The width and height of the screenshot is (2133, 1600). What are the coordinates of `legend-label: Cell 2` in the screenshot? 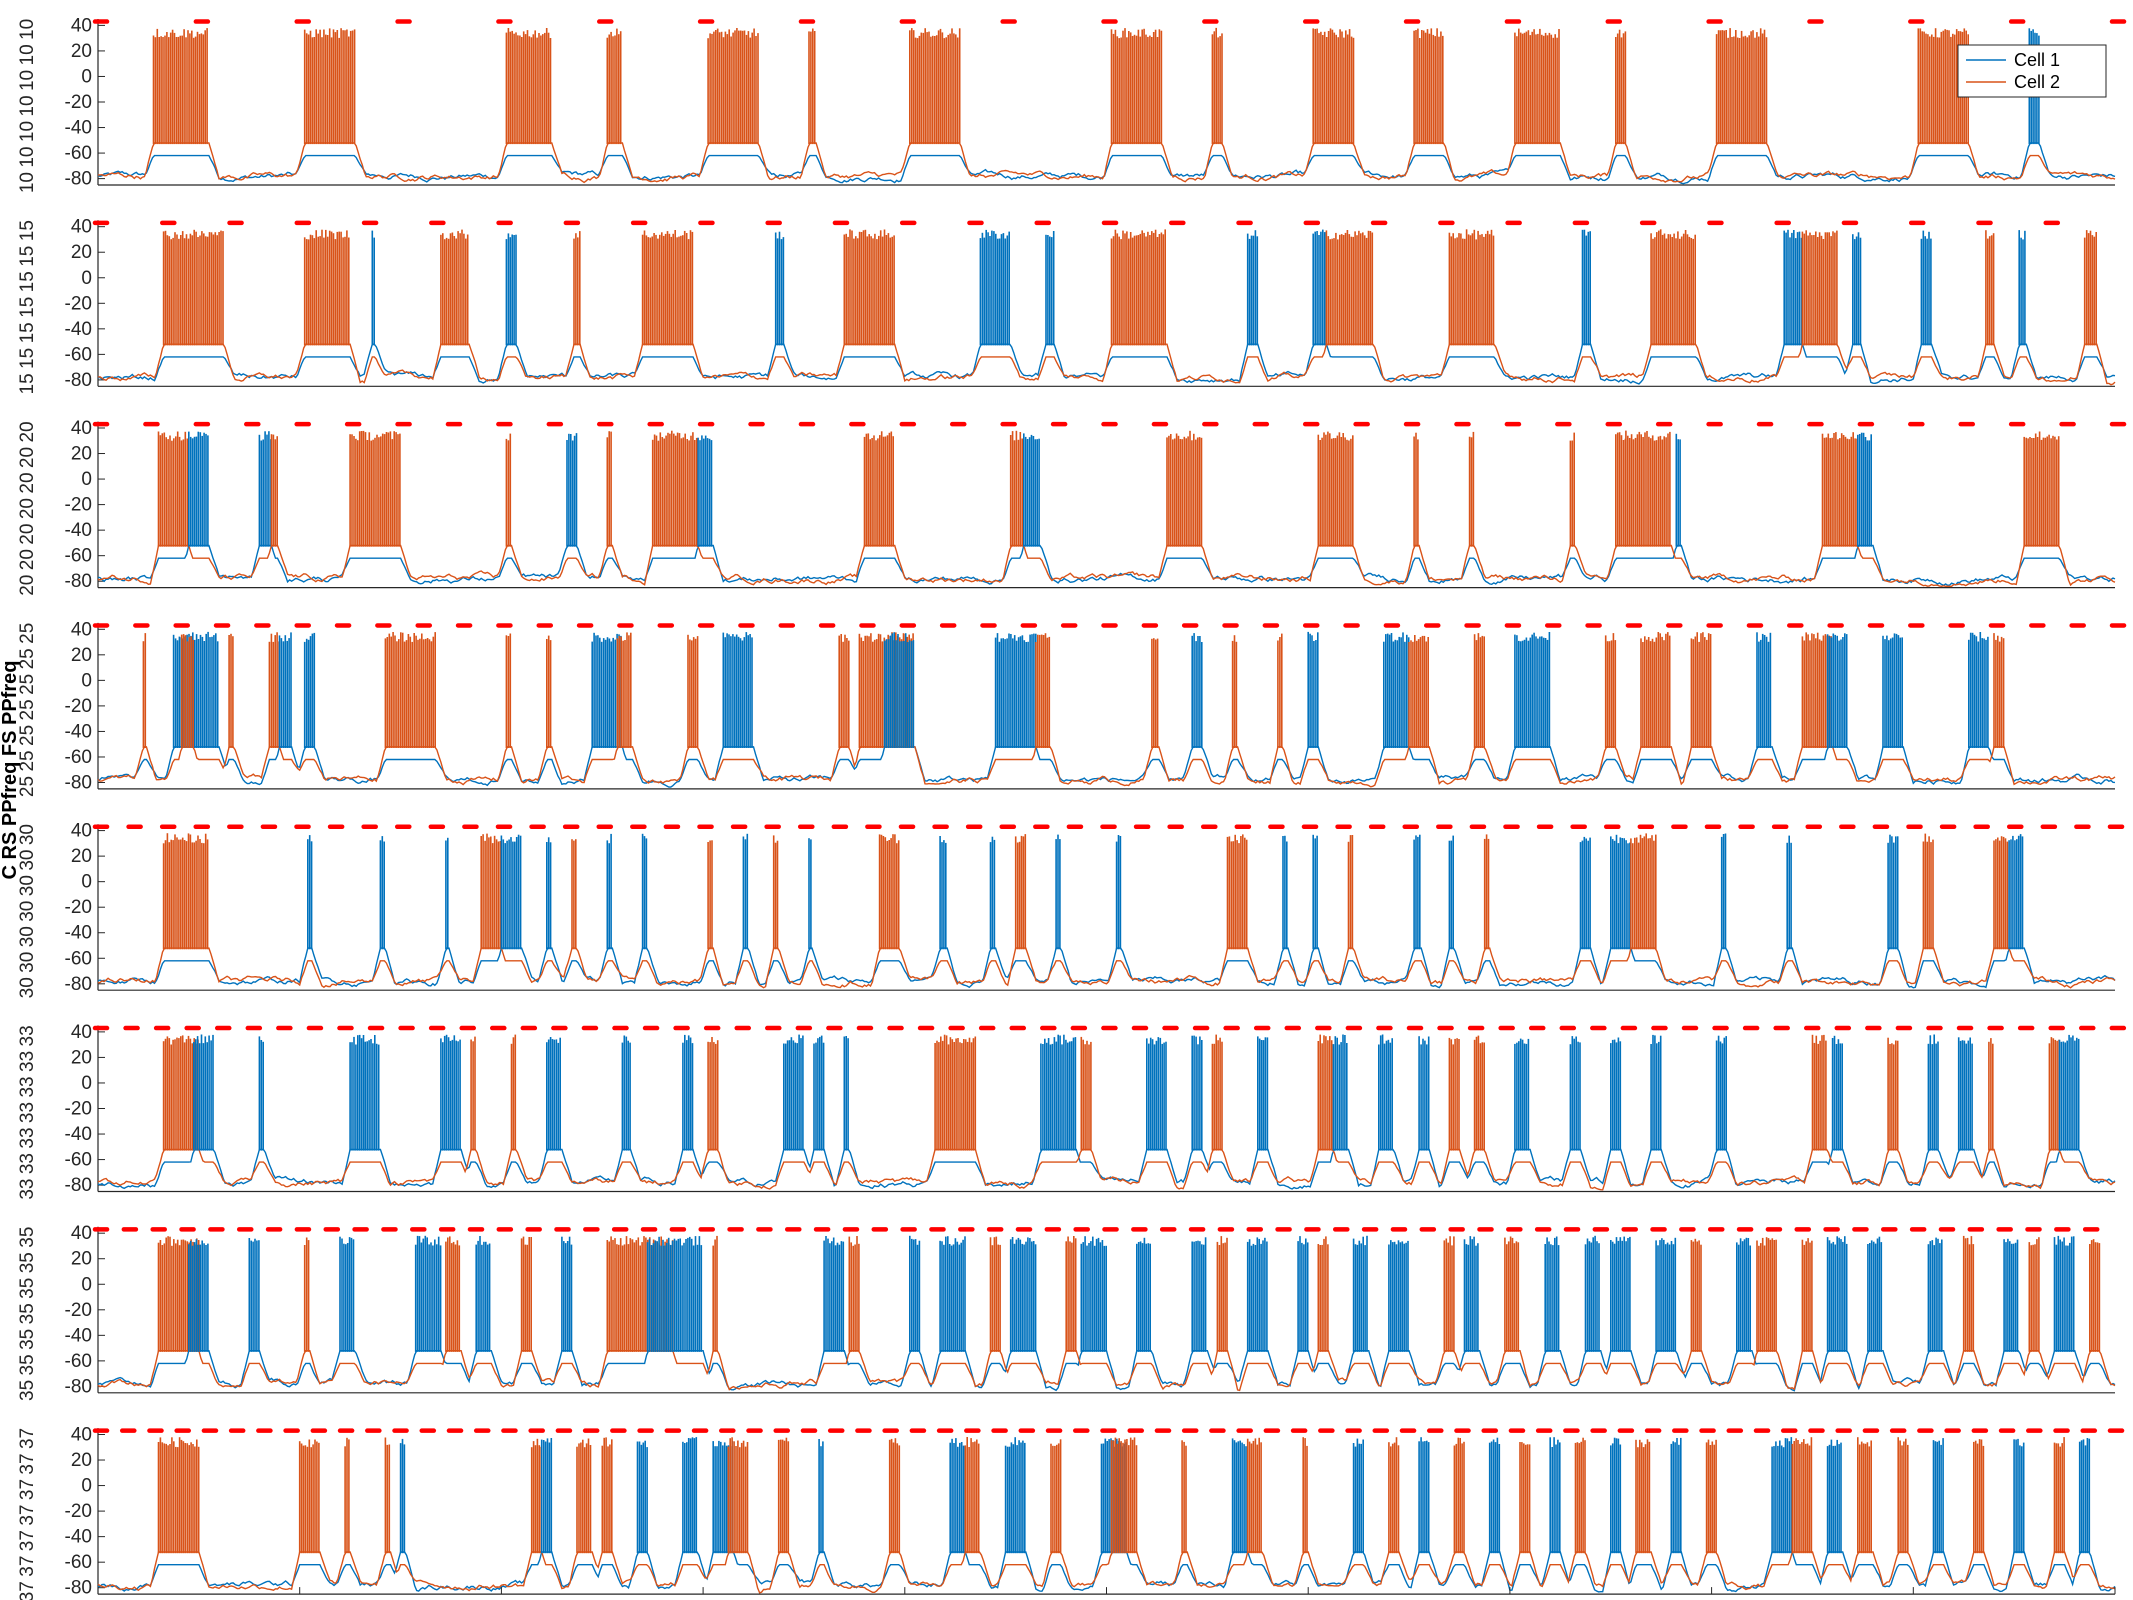 It's located at (2037, 82).